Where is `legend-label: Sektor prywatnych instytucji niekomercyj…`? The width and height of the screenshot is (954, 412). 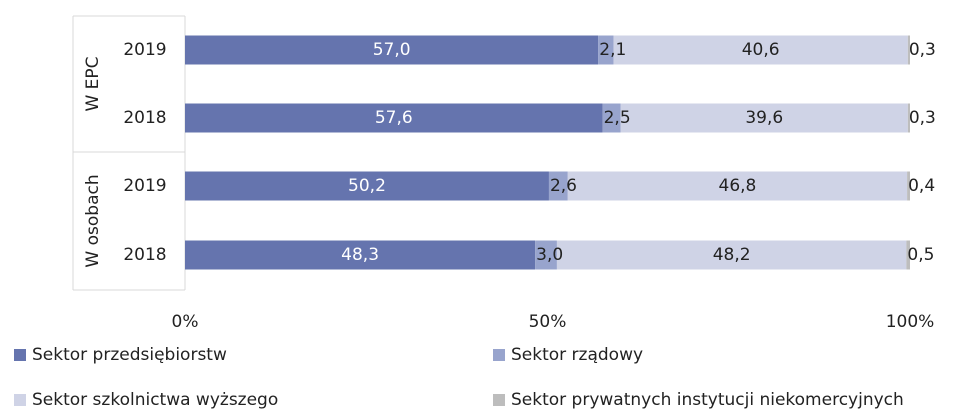 legend-label: Sektor prywatnych instytucji niekomercyj… is located at coordinates (707, 400).